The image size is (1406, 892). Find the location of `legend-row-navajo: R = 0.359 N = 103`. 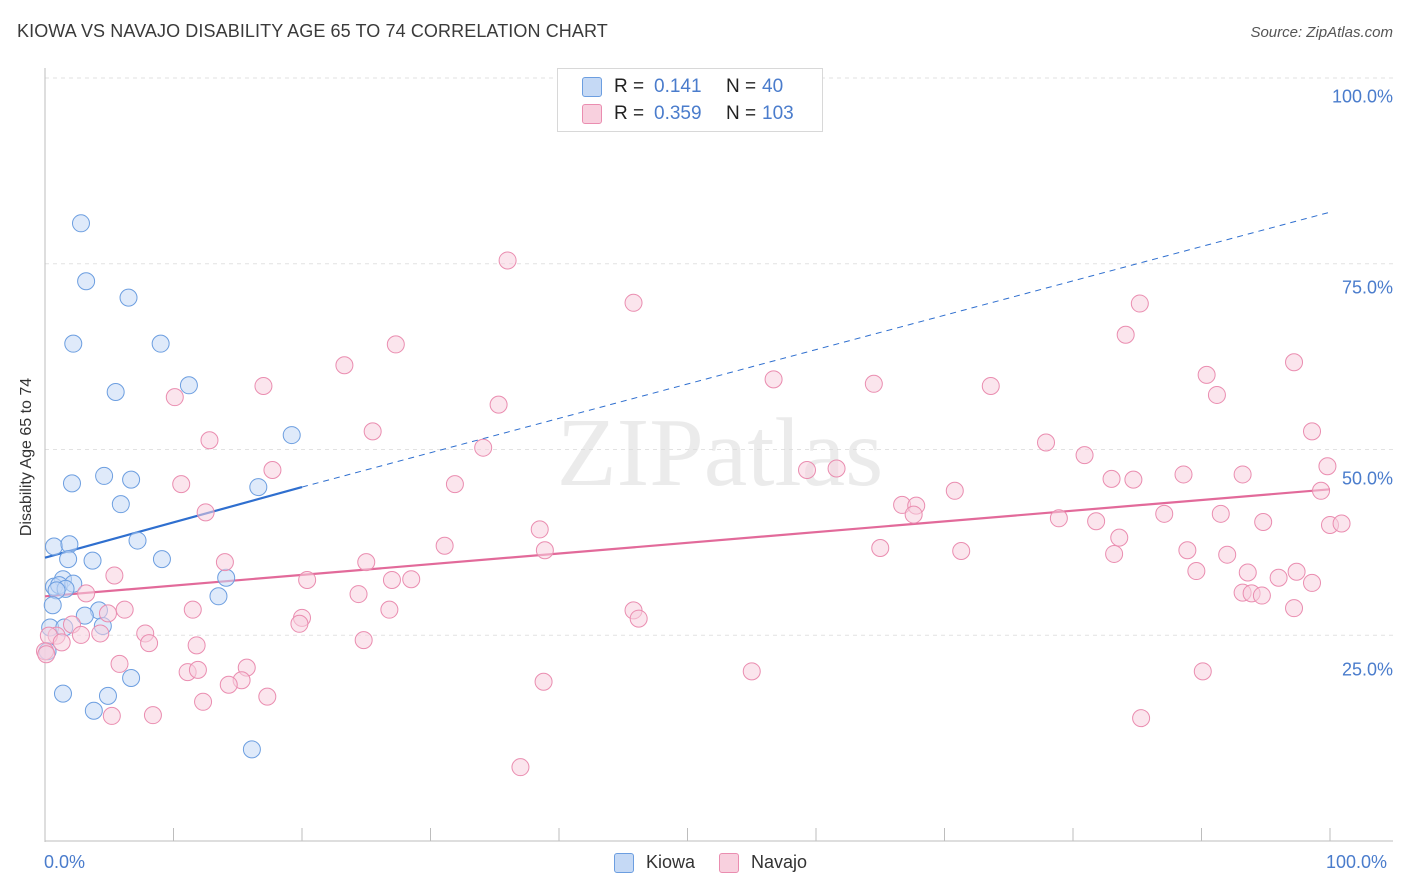

legend-row-navajo: R = 0.359 N = 103 is located at coordinates (688, 114).